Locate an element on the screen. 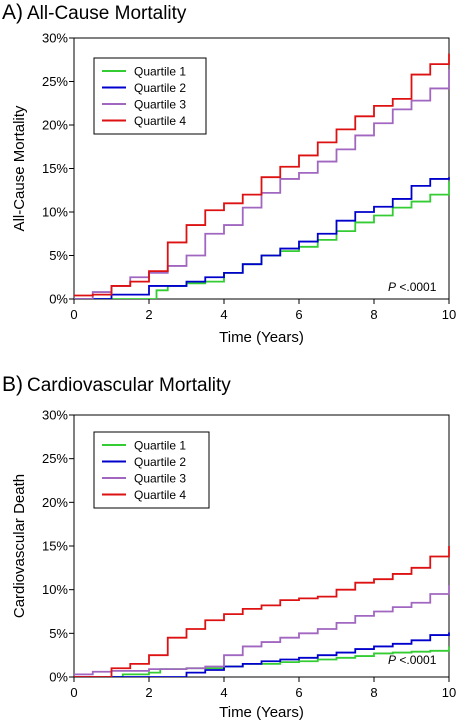 This screenshot has width=459, height=722. series-group is located at coordinates (262, 611).